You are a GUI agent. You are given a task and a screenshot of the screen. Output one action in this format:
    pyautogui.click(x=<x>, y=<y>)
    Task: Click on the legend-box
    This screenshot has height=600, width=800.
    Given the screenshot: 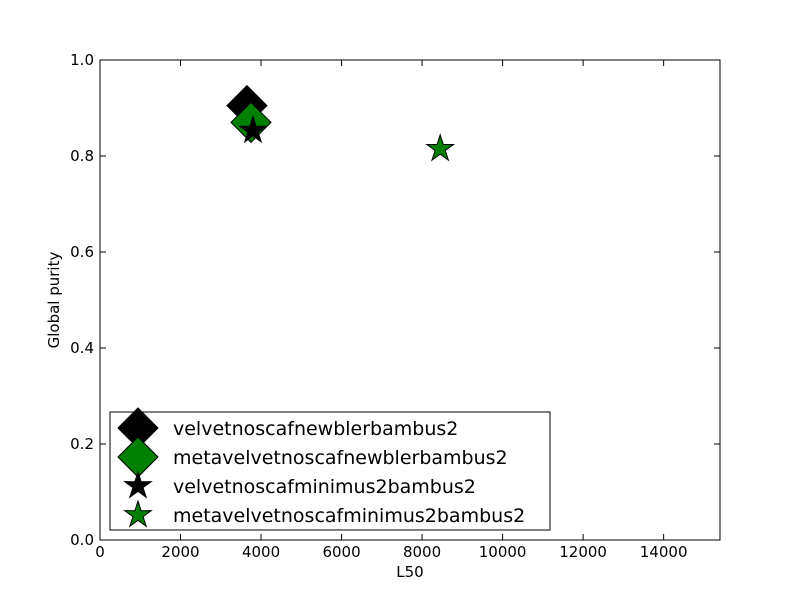 What is the action you would take?
    pyautogui.click(x=330, y=471)
    